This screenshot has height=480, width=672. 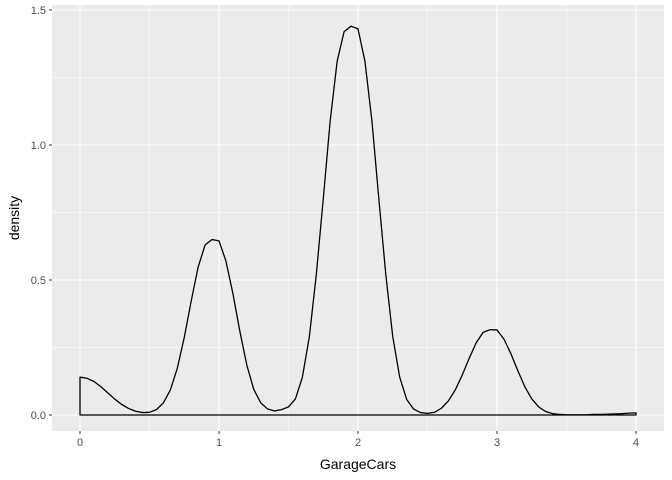 I want to click on x-tick-label: 2, so click(x=358, y=443).